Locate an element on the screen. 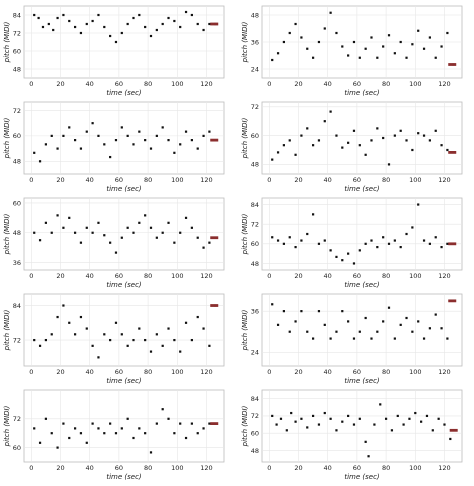 The height and width of the screenshot is (486, 474). x-tick-label: 40 is located at coordinates (328, 276).